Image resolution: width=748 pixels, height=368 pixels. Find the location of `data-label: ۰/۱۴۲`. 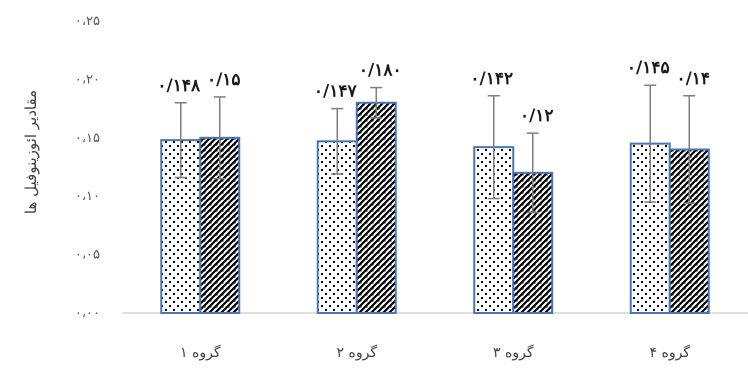

data-label: ۰/۱۴۲ is located at coordinates (491, 79).